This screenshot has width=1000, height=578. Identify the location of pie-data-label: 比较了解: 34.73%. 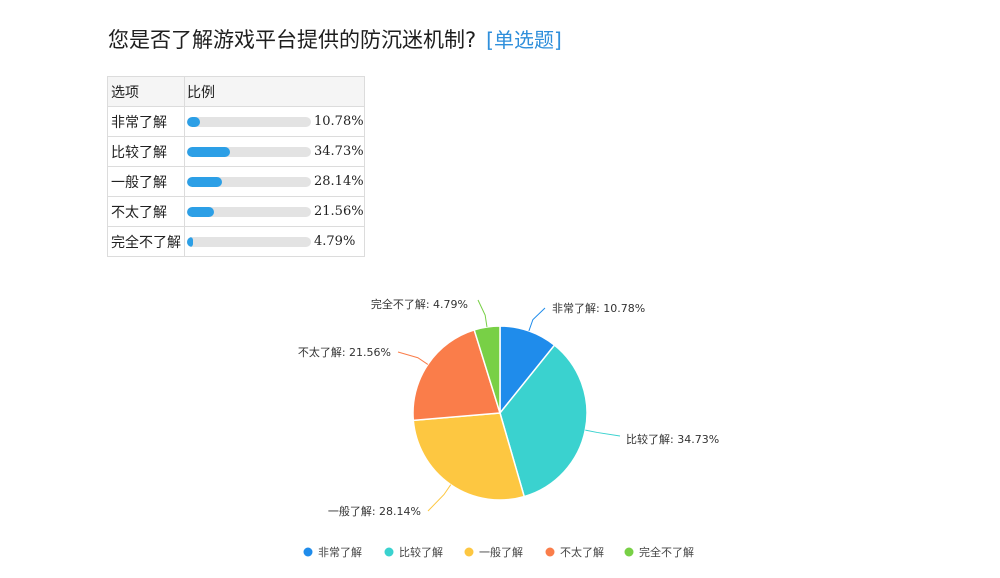
(672, 439).